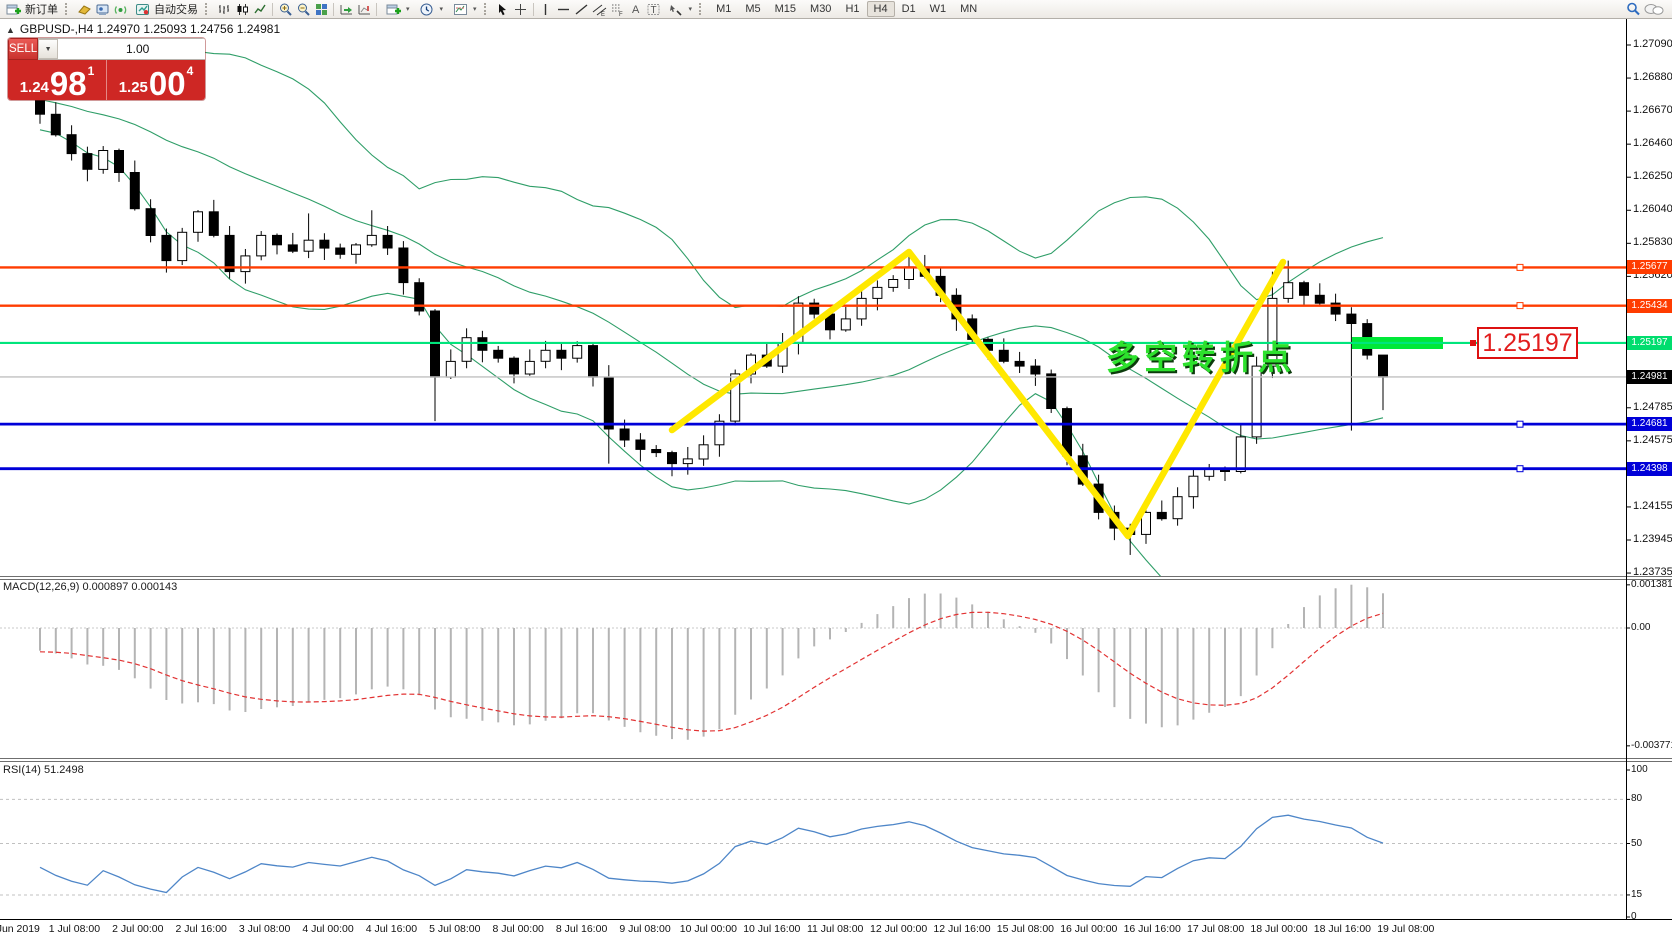  Describe the element at coordinates (645, 929) in the screenshot. I see `date-tick-label: 9 Jul 08:00` at that location.